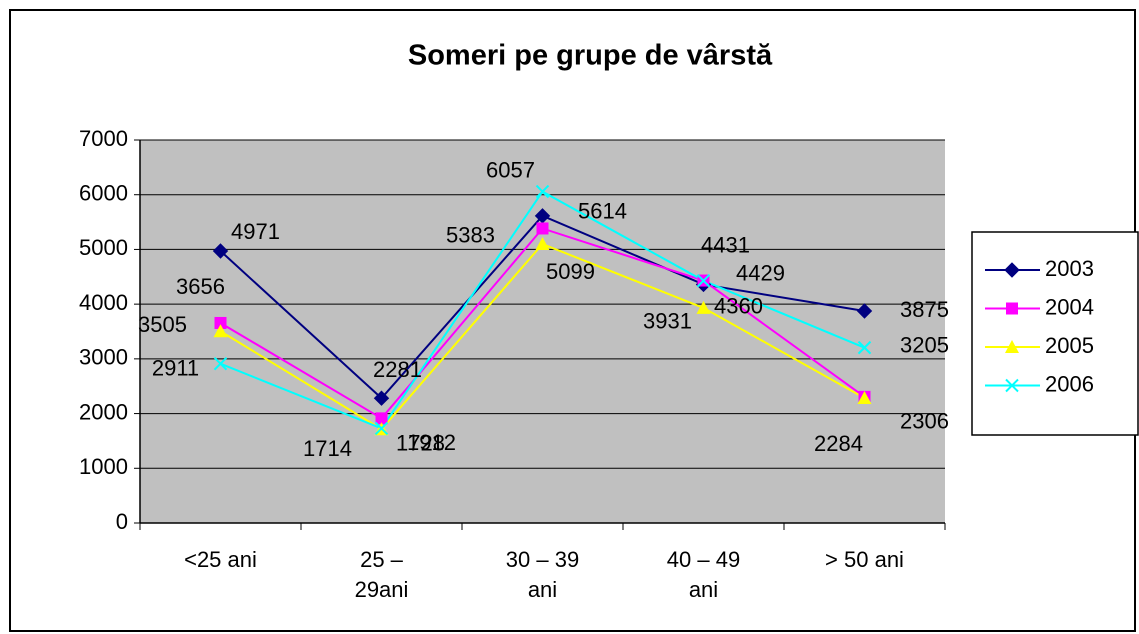 The image size is (1139, 634). What do you see at coordinates (103, 193) in the screenshot?
I see `y-tick-label: 6000` at bounding box center [103, 193].